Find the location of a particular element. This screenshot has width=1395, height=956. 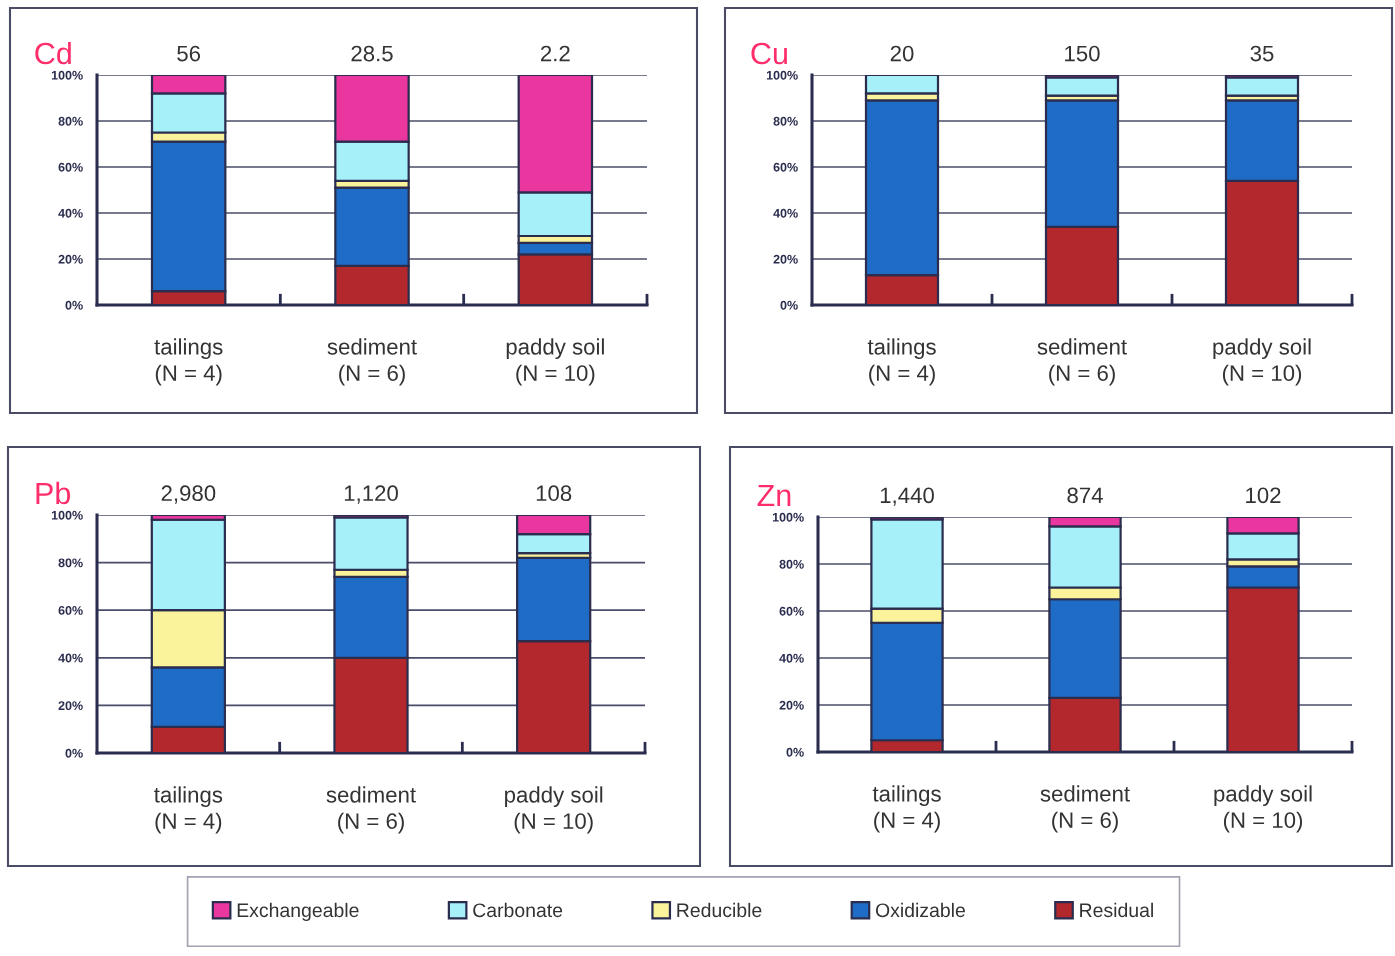

text: 20 is located at coordinates (902, 53).